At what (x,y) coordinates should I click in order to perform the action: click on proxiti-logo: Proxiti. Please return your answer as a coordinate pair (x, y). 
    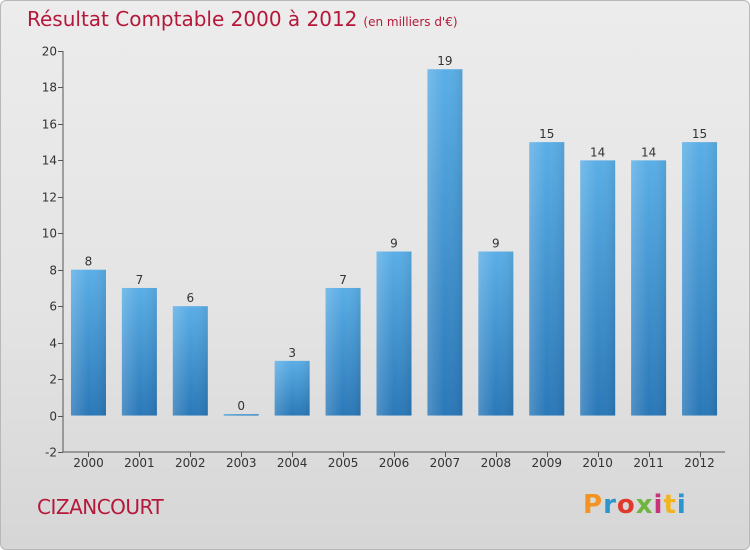
    Looking at the image, I should click on (635, 505).